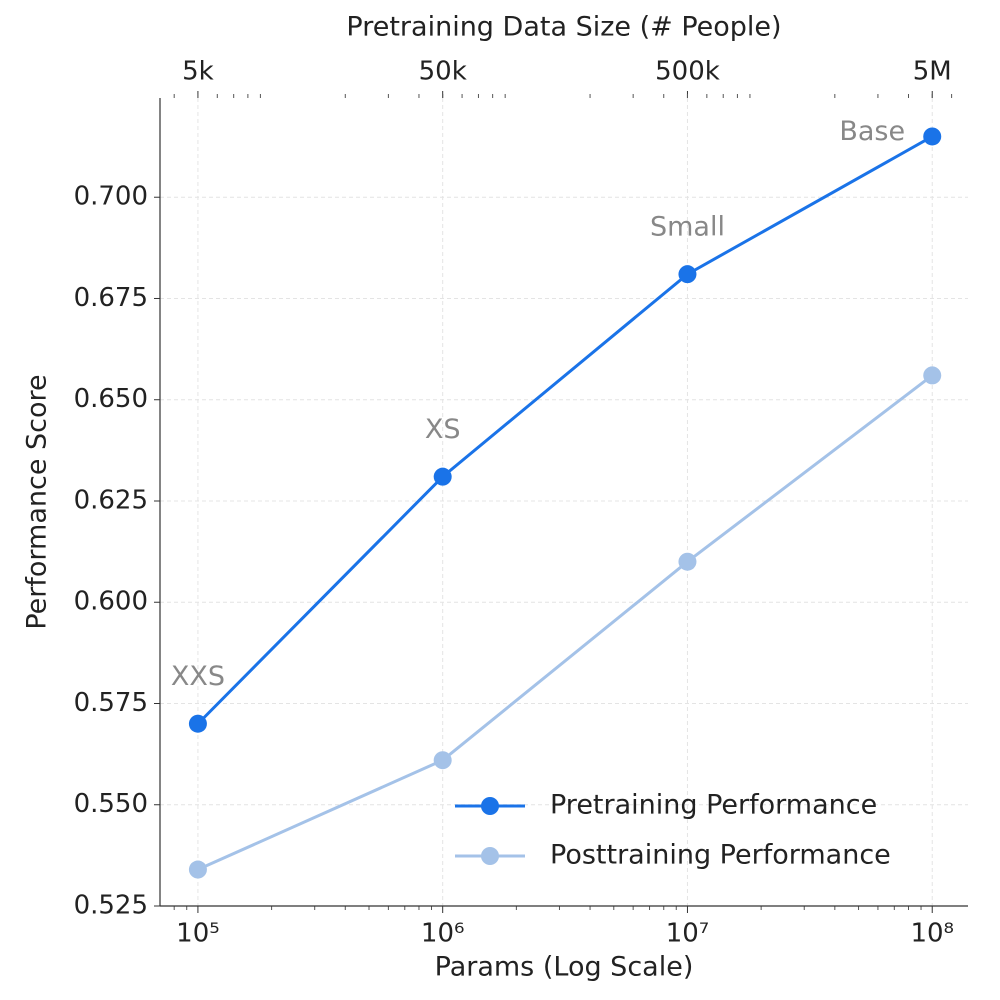 The width and height of the screenshot is (1000, 1000). Describe the element at coordinates (37, 501) in the screenshot. I see `y-axis-label: Performance Score` at that location.